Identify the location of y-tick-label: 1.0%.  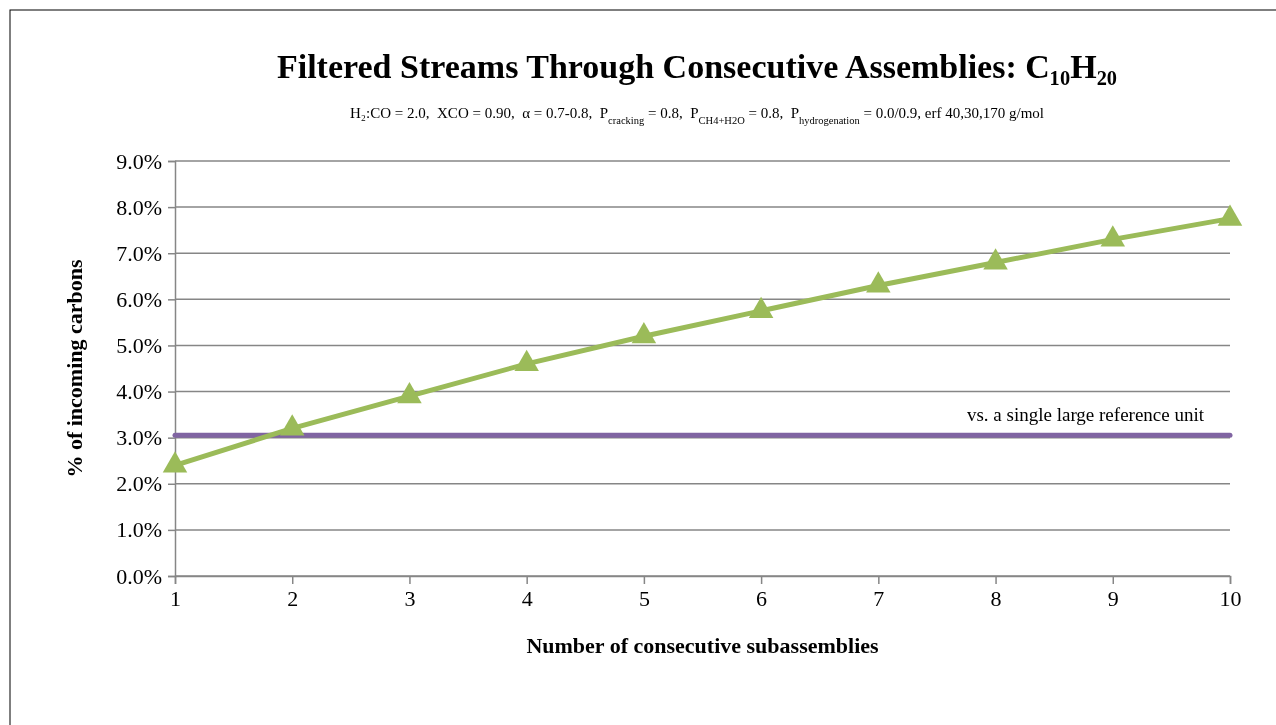
(139, 530).